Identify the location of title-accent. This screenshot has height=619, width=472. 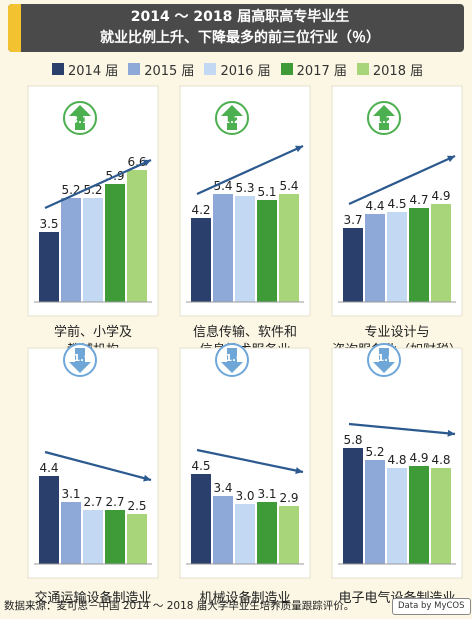
(14, 28).